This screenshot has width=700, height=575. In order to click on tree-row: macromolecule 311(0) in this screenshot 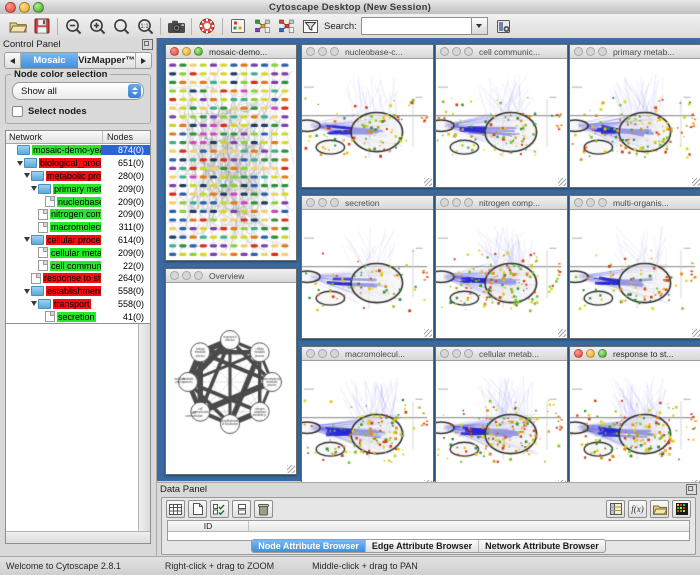, I will do `click(78, 227)`.